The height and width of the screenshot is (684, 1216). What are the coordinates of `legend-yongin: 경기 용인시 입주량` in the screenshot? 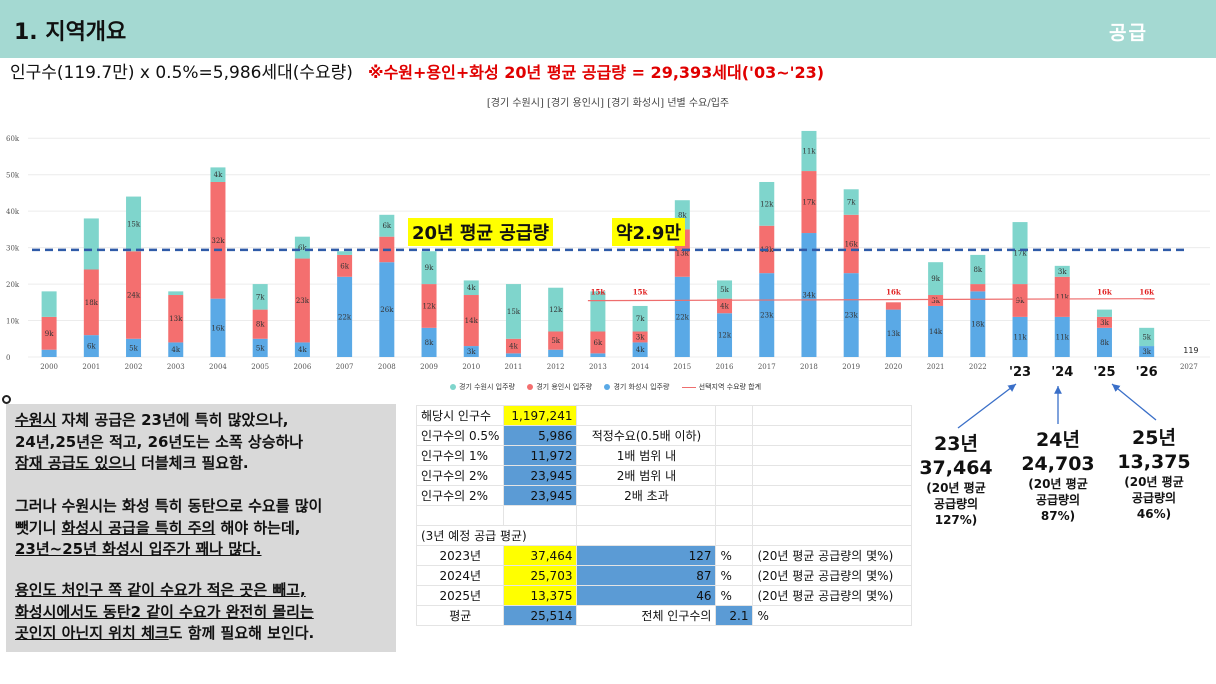 It's located at (559, 387).